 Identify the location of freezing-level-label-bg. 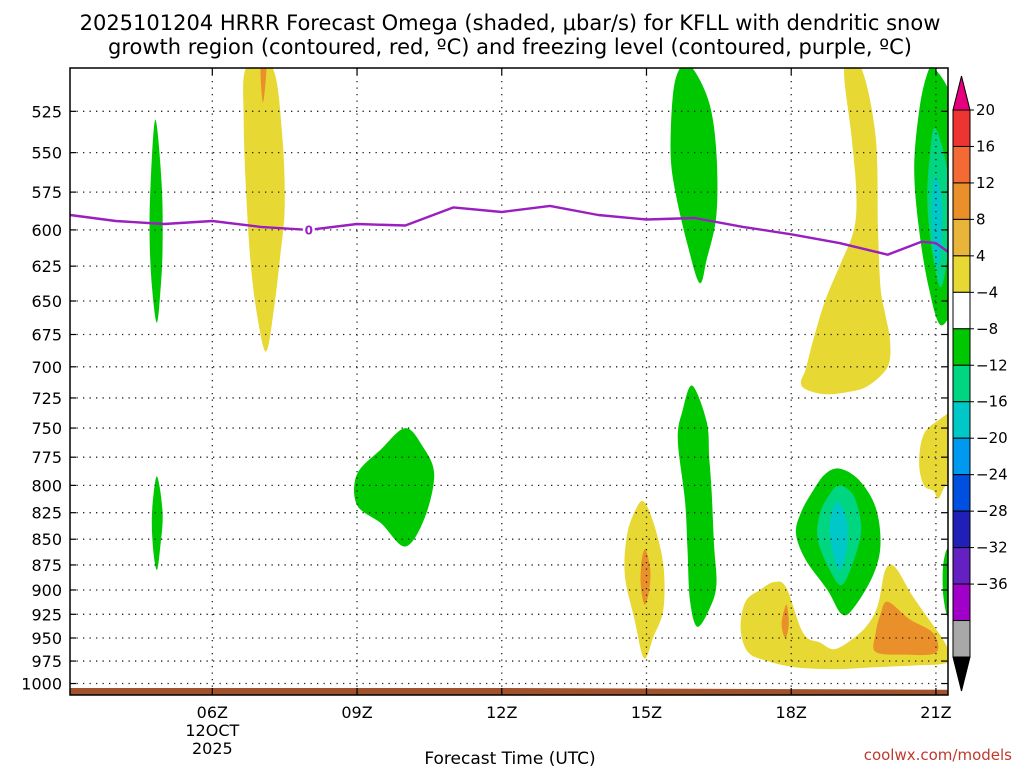
(308, 229).